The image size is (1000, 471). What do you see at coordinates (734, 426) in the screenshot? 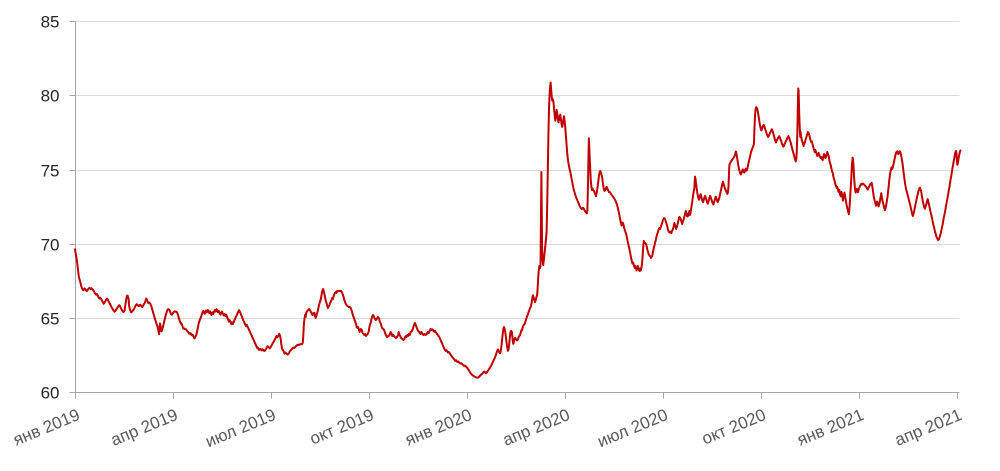
I see `svg-text: окт 2020` at bounding box center [734, 426].